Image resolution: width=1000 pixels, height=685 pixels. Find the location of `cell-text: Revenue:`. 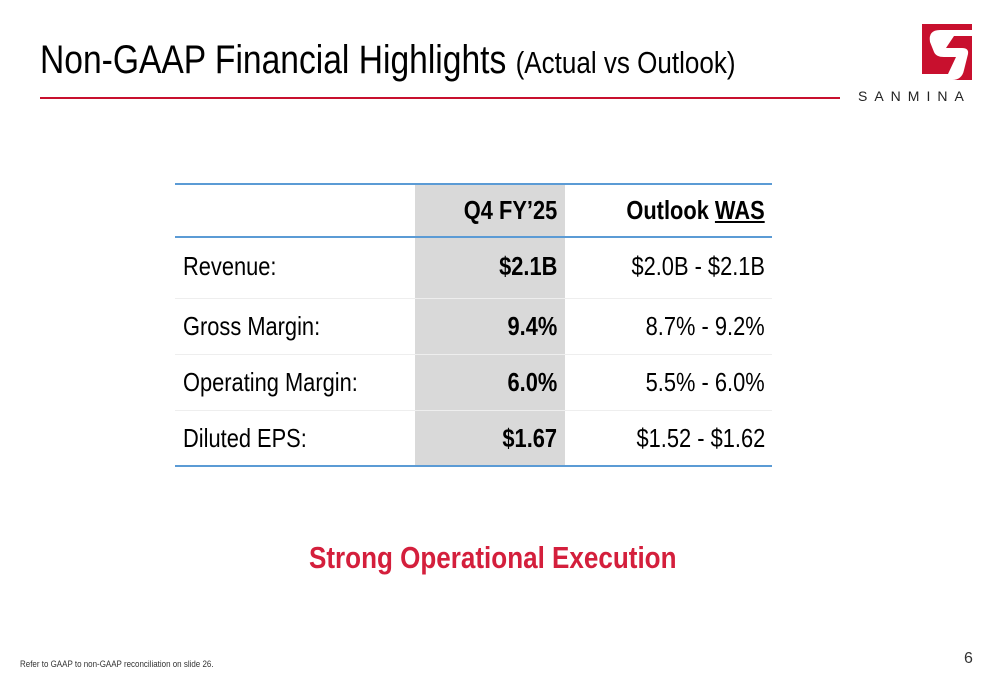

cell-text: Revenue: is located at coordinates (230, 266).